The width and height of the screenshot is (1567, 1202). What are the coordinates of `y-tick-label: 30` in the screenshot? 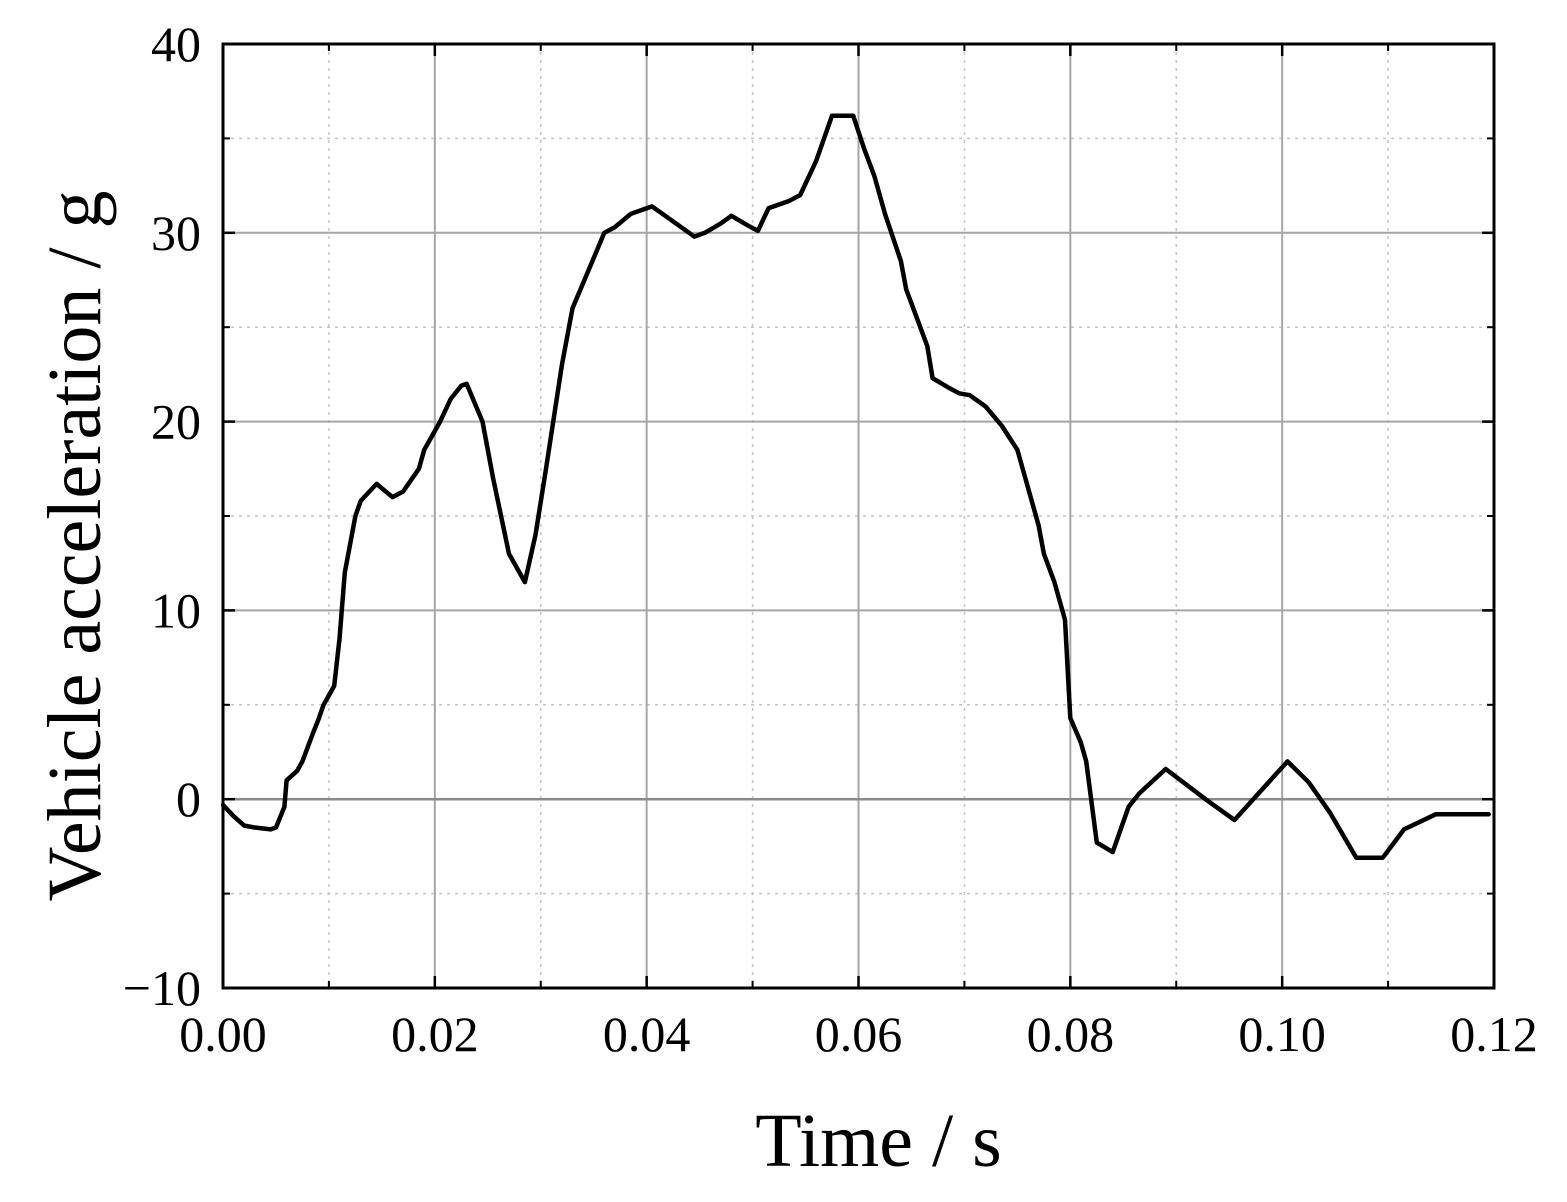 It's located at (176, 233).